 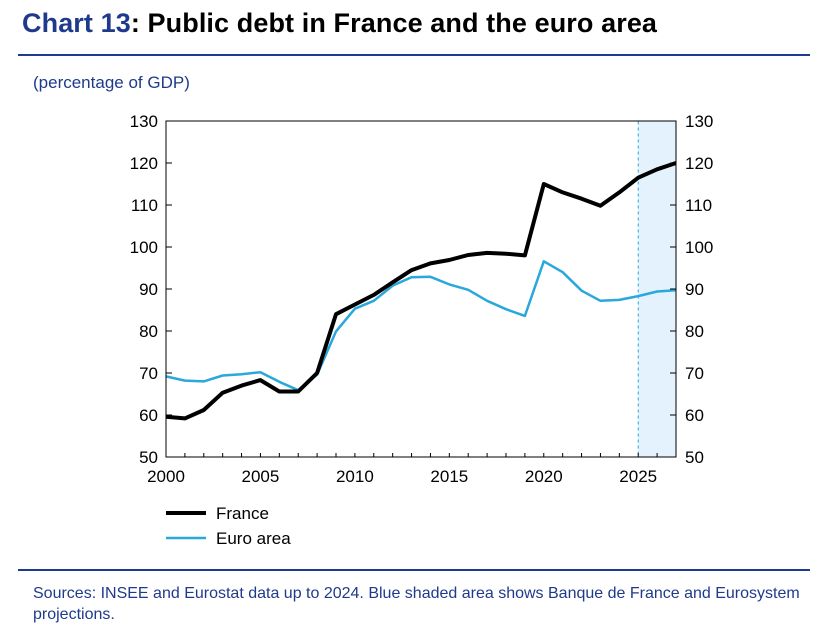 What do you see at coordinates (144, 121) in the screenshot?
I see `y-tick-label-left: 130` at bounding box center [144, 121].